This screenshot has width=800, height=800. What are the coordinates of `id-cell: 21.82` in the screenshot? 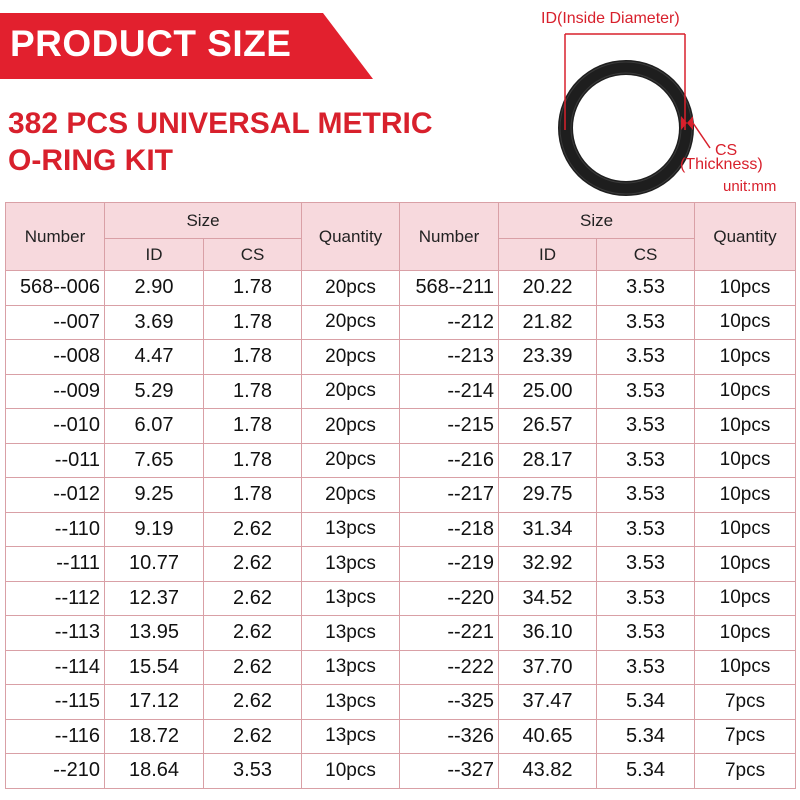 It's located at (548, 322).